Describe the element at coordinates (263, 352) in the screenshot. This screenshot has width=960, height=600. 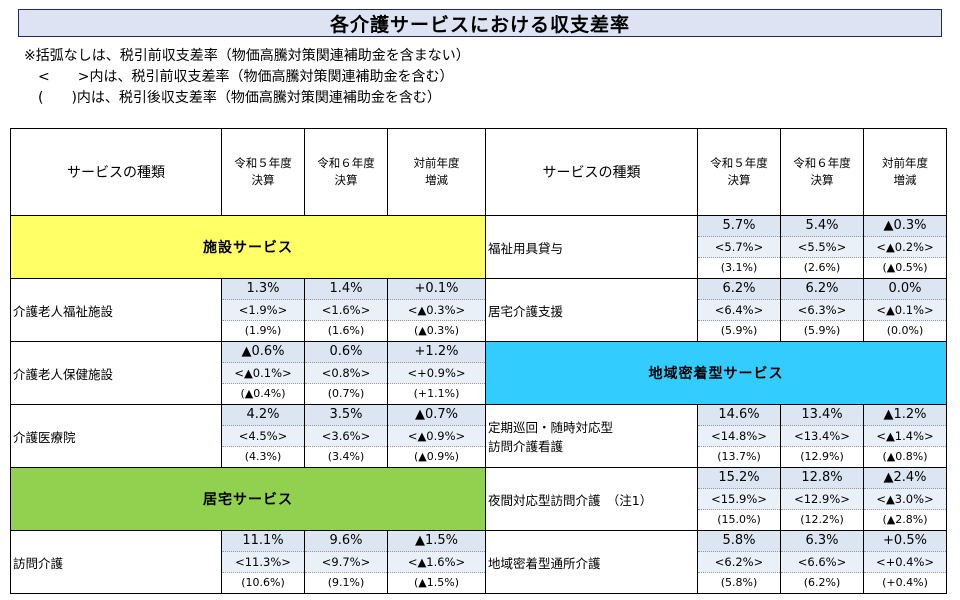
I see `value-cell: ▲0.6%` at that location.